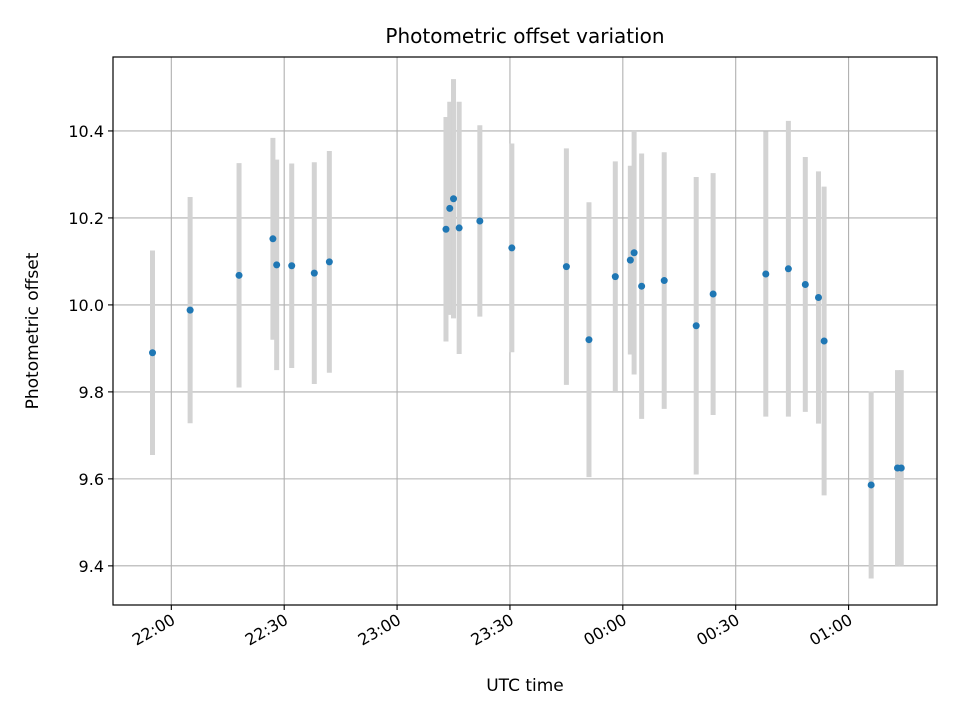 The height and width of the screenshot is (720, 960). Describe the element at coordinates (91, 566) in the screenshot. I see `y-tick-label: 9.4` at that location.